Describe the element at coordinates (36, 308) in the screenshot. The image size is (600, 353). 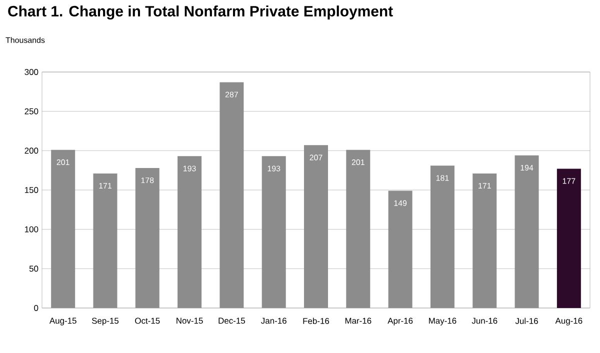
I see `y-tick-label: 0` at that location.